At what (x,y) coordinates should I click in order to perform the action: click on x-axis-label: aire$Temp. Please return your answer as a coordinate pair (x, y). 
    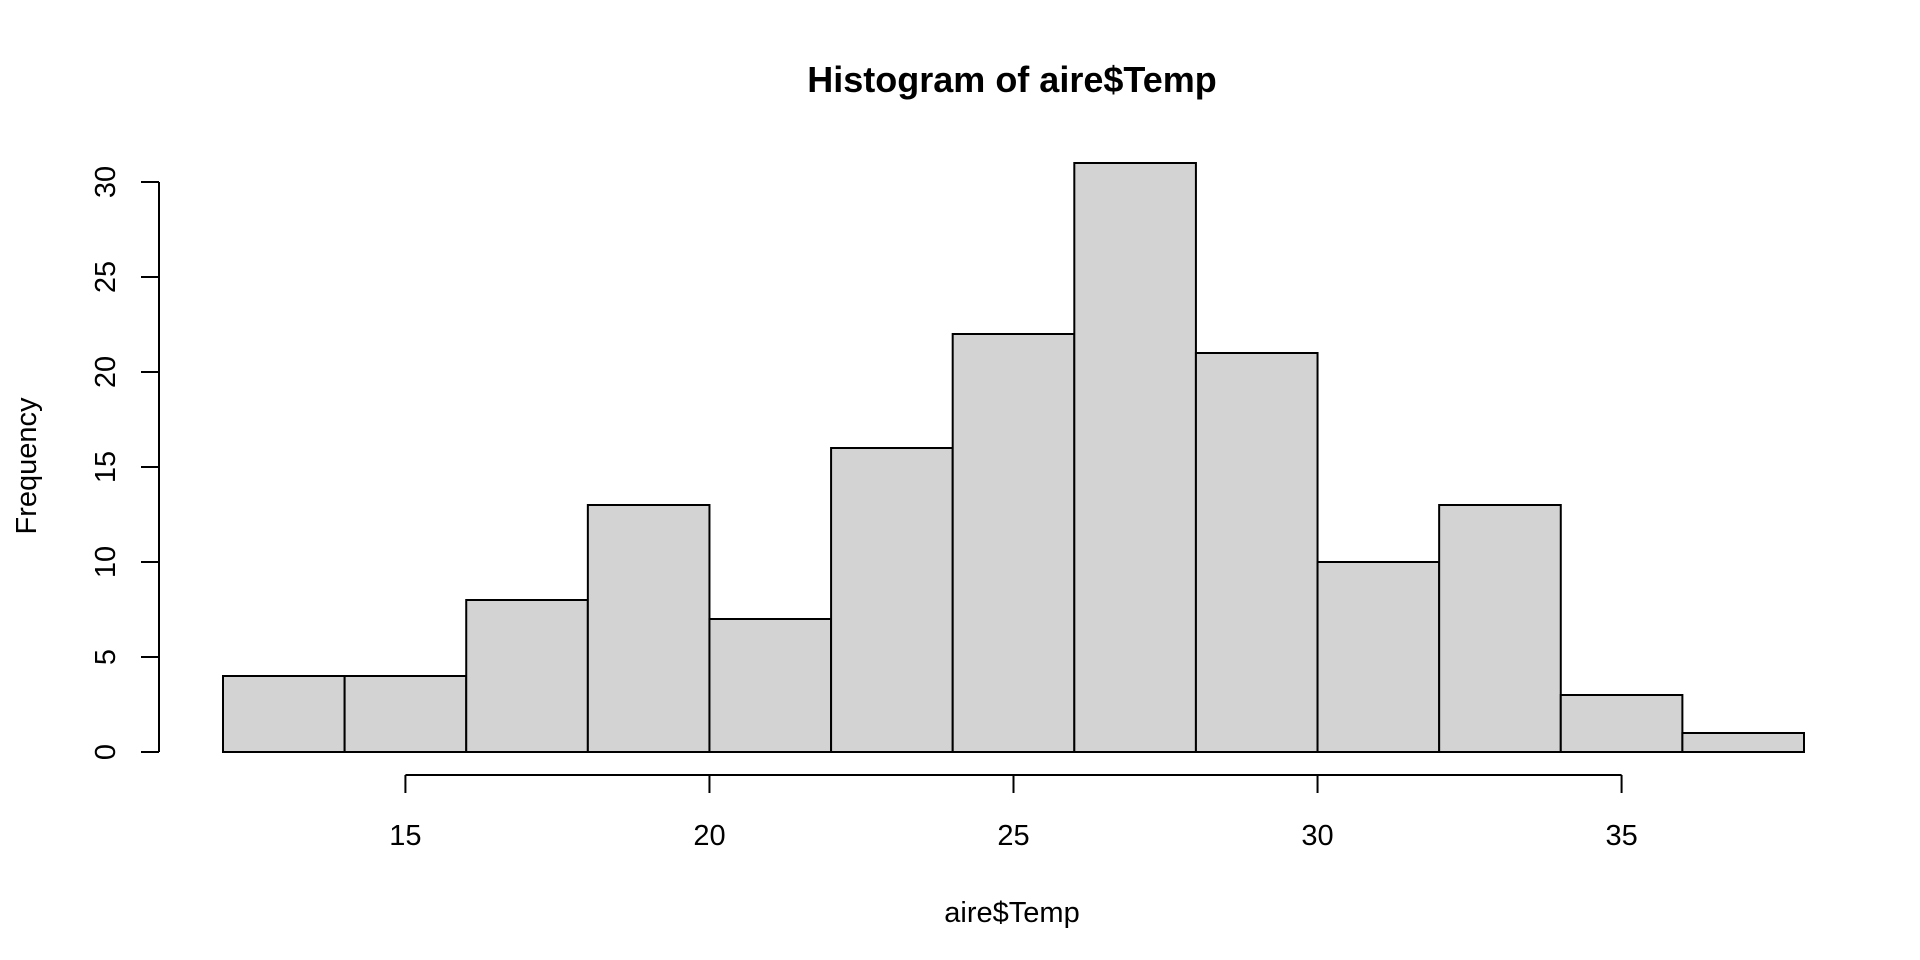
    Looking at the image, I should click on (1011, 913).